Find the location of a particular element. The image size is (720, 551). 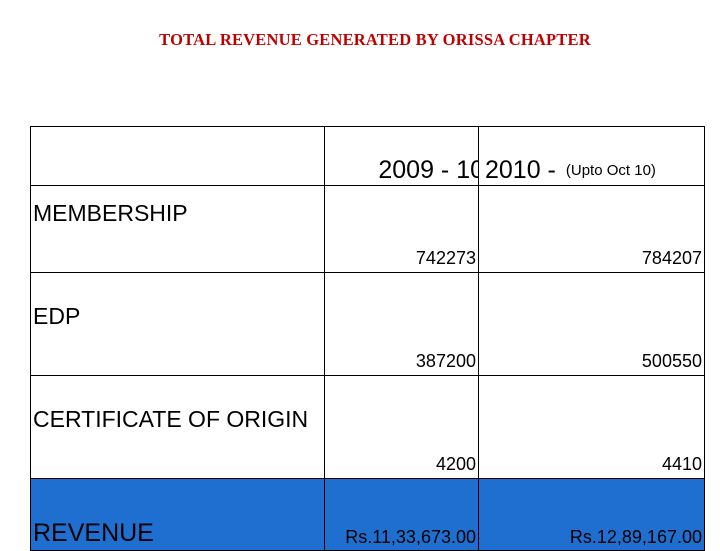

value-membership-2009-10: 742273 is located at coordinates (401, 229).